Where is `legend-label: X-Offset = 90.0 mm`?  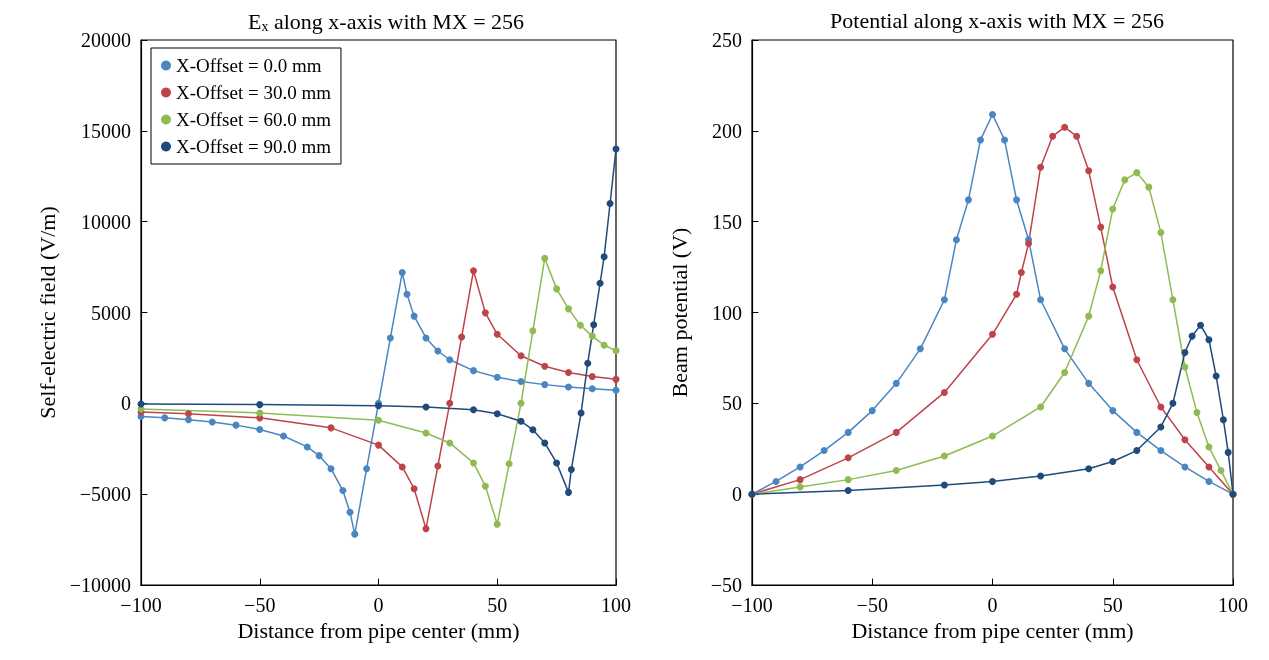 legend-label: X-Offset = 90.0 mm is located at coordinates (254, 146).